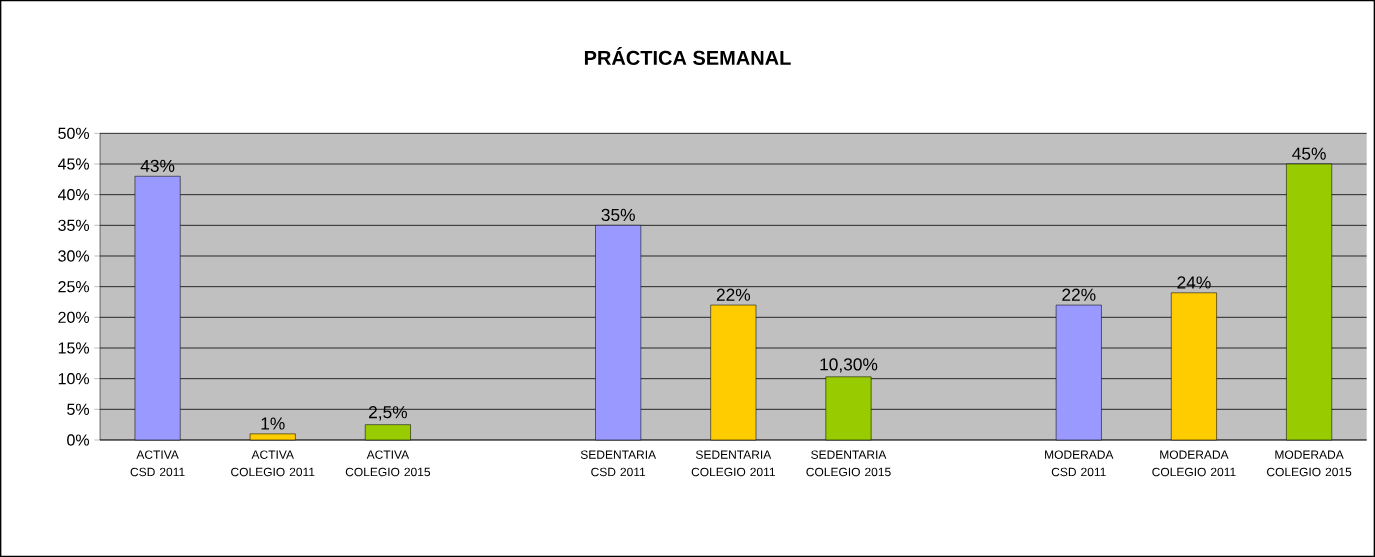 This screenshot has width=1375, height=557. Describe the element at coordinates (273, 423) in the screenshot. I see `data-label: 1%` at that location.